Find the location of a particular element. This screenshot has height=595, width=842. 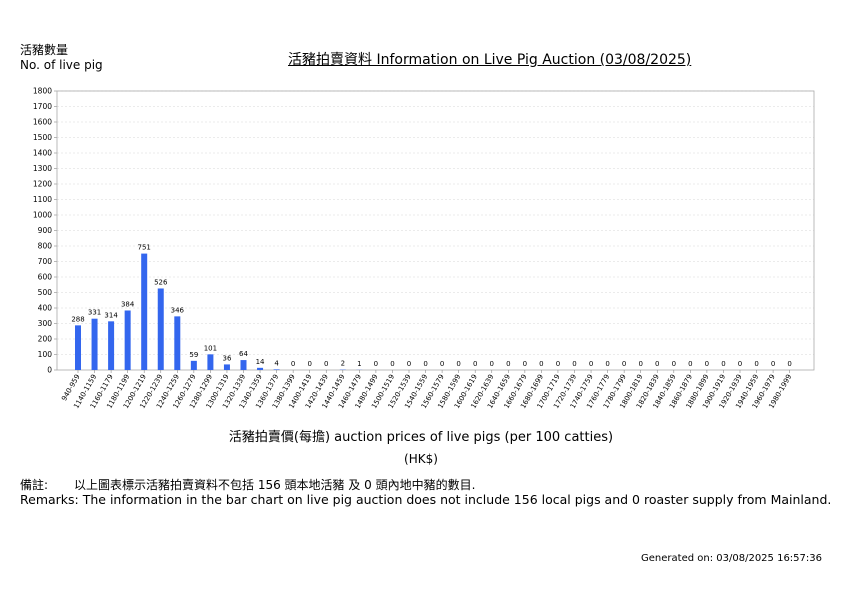

bar-value-label: 331 is located at coordinates (94, 313).